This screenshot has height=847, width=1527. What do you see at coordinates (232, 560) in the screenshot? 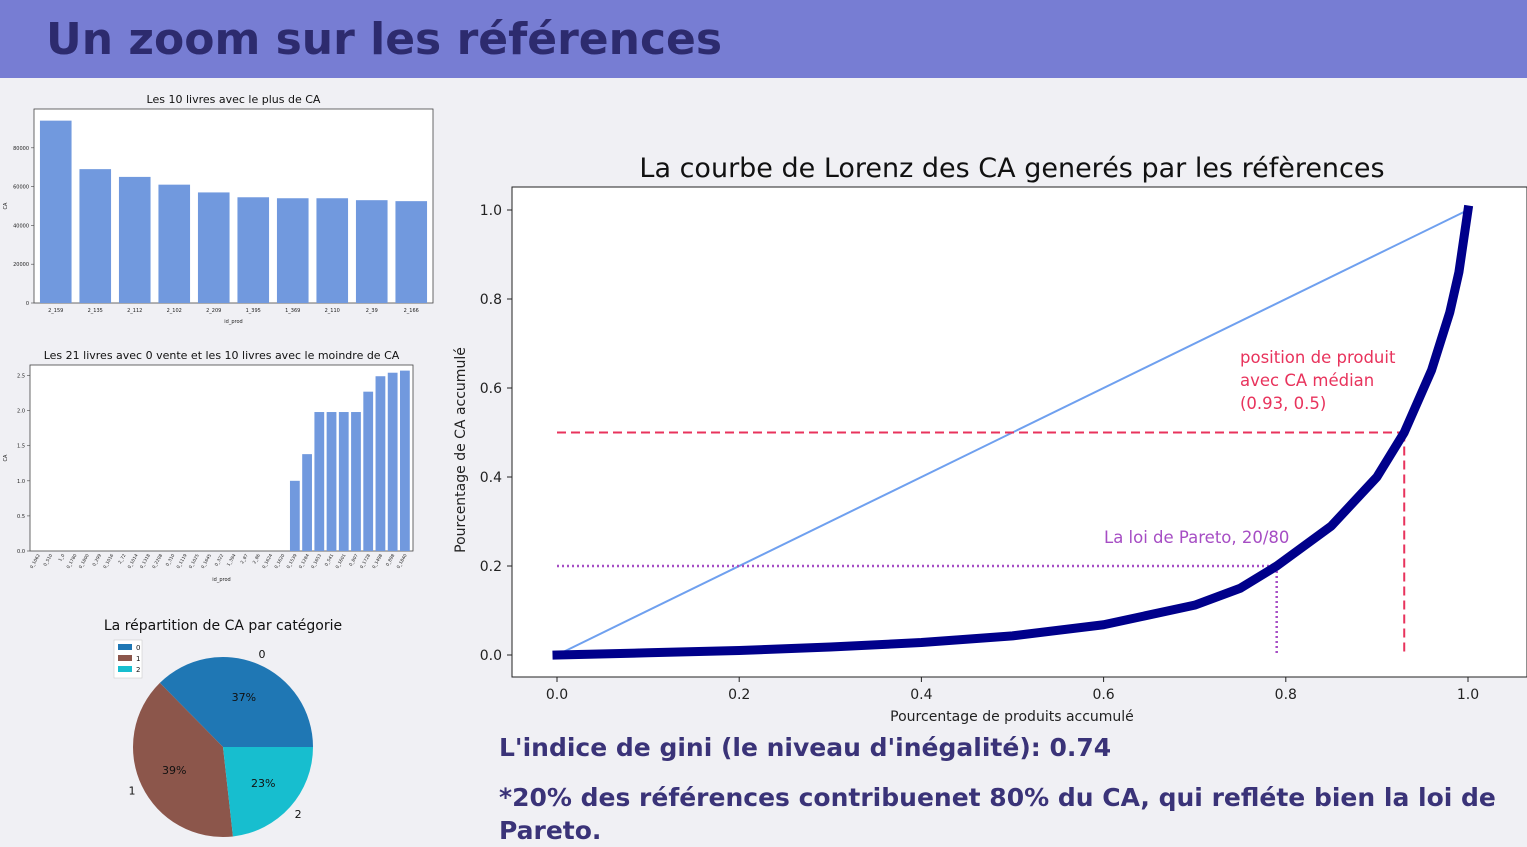
I see `x-tick-label: 1_394` at bounding box center [232, 560].